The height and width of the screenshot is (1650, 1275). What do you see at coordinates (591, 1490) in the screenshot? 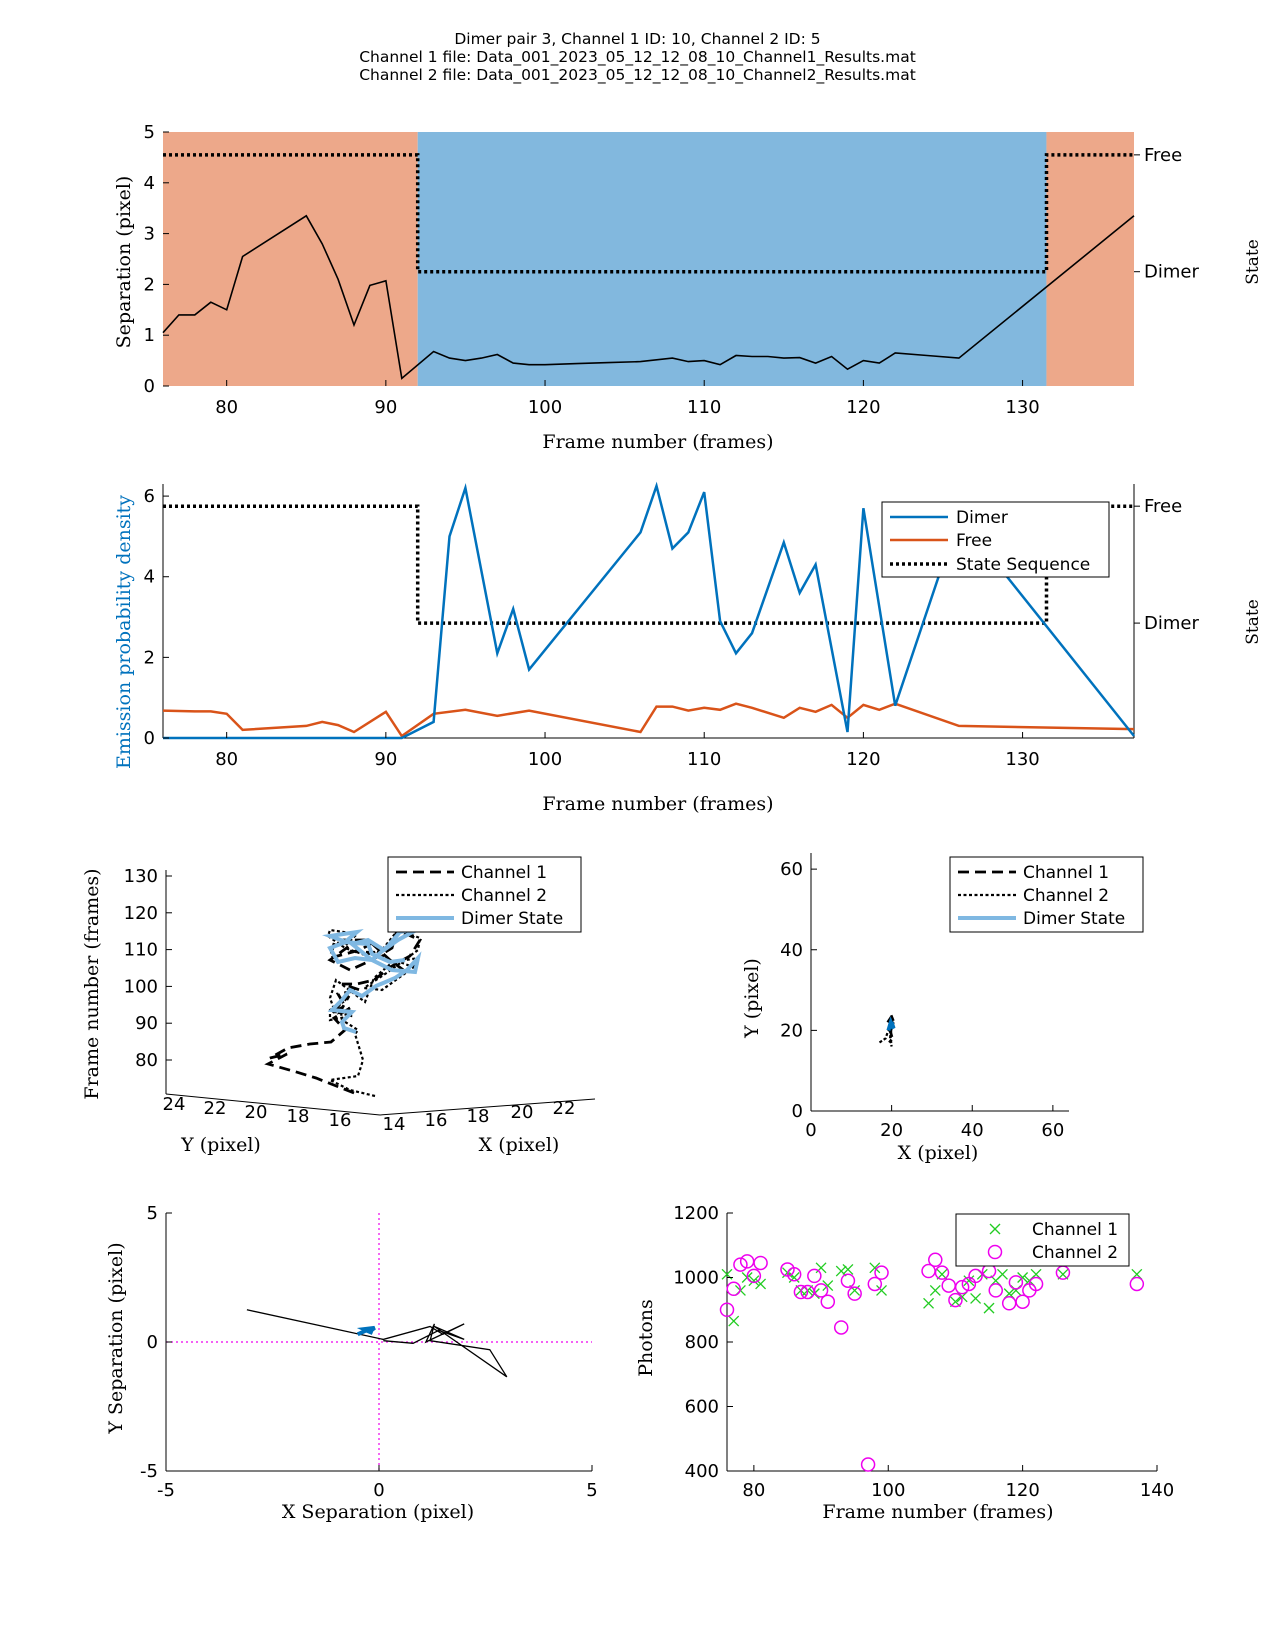
I see `x-tick-label: 5` at bounding box center [591, 1490].